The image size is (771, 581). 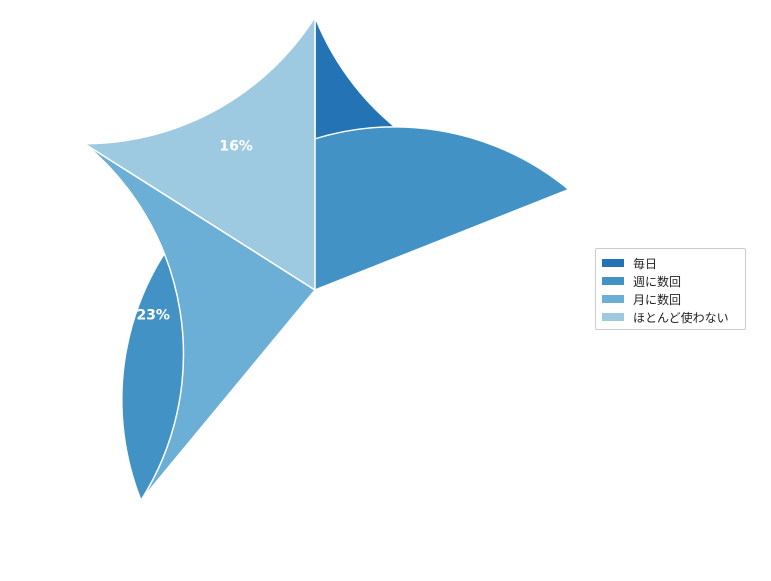 I want to click on legend-label-several-times-week: 週に数回, so click(x=657, y=281).